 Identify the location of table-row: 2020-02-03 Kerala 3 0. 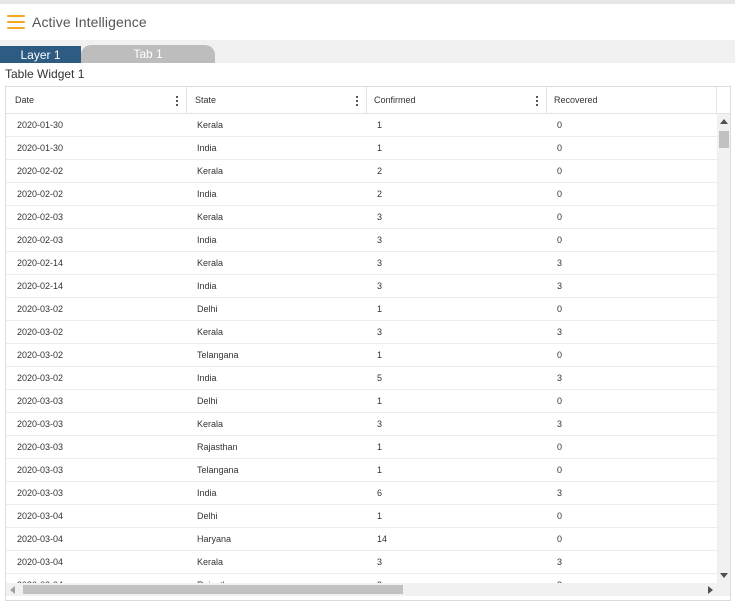
(361, 217).